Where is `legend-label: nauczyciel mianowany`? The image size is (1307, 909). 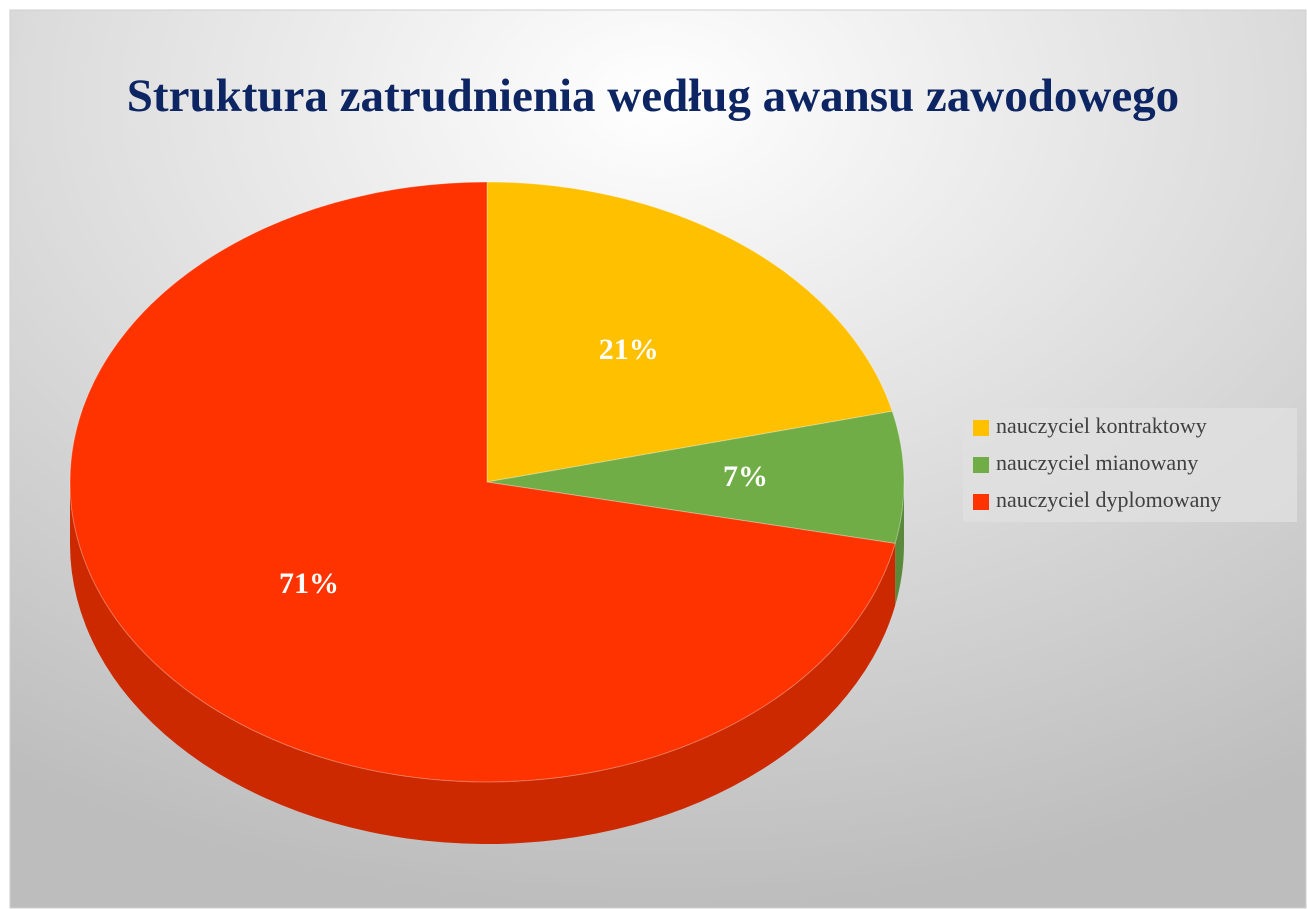 legend-label: nauczyciel mianowany is located at coordinates (1097, 462).